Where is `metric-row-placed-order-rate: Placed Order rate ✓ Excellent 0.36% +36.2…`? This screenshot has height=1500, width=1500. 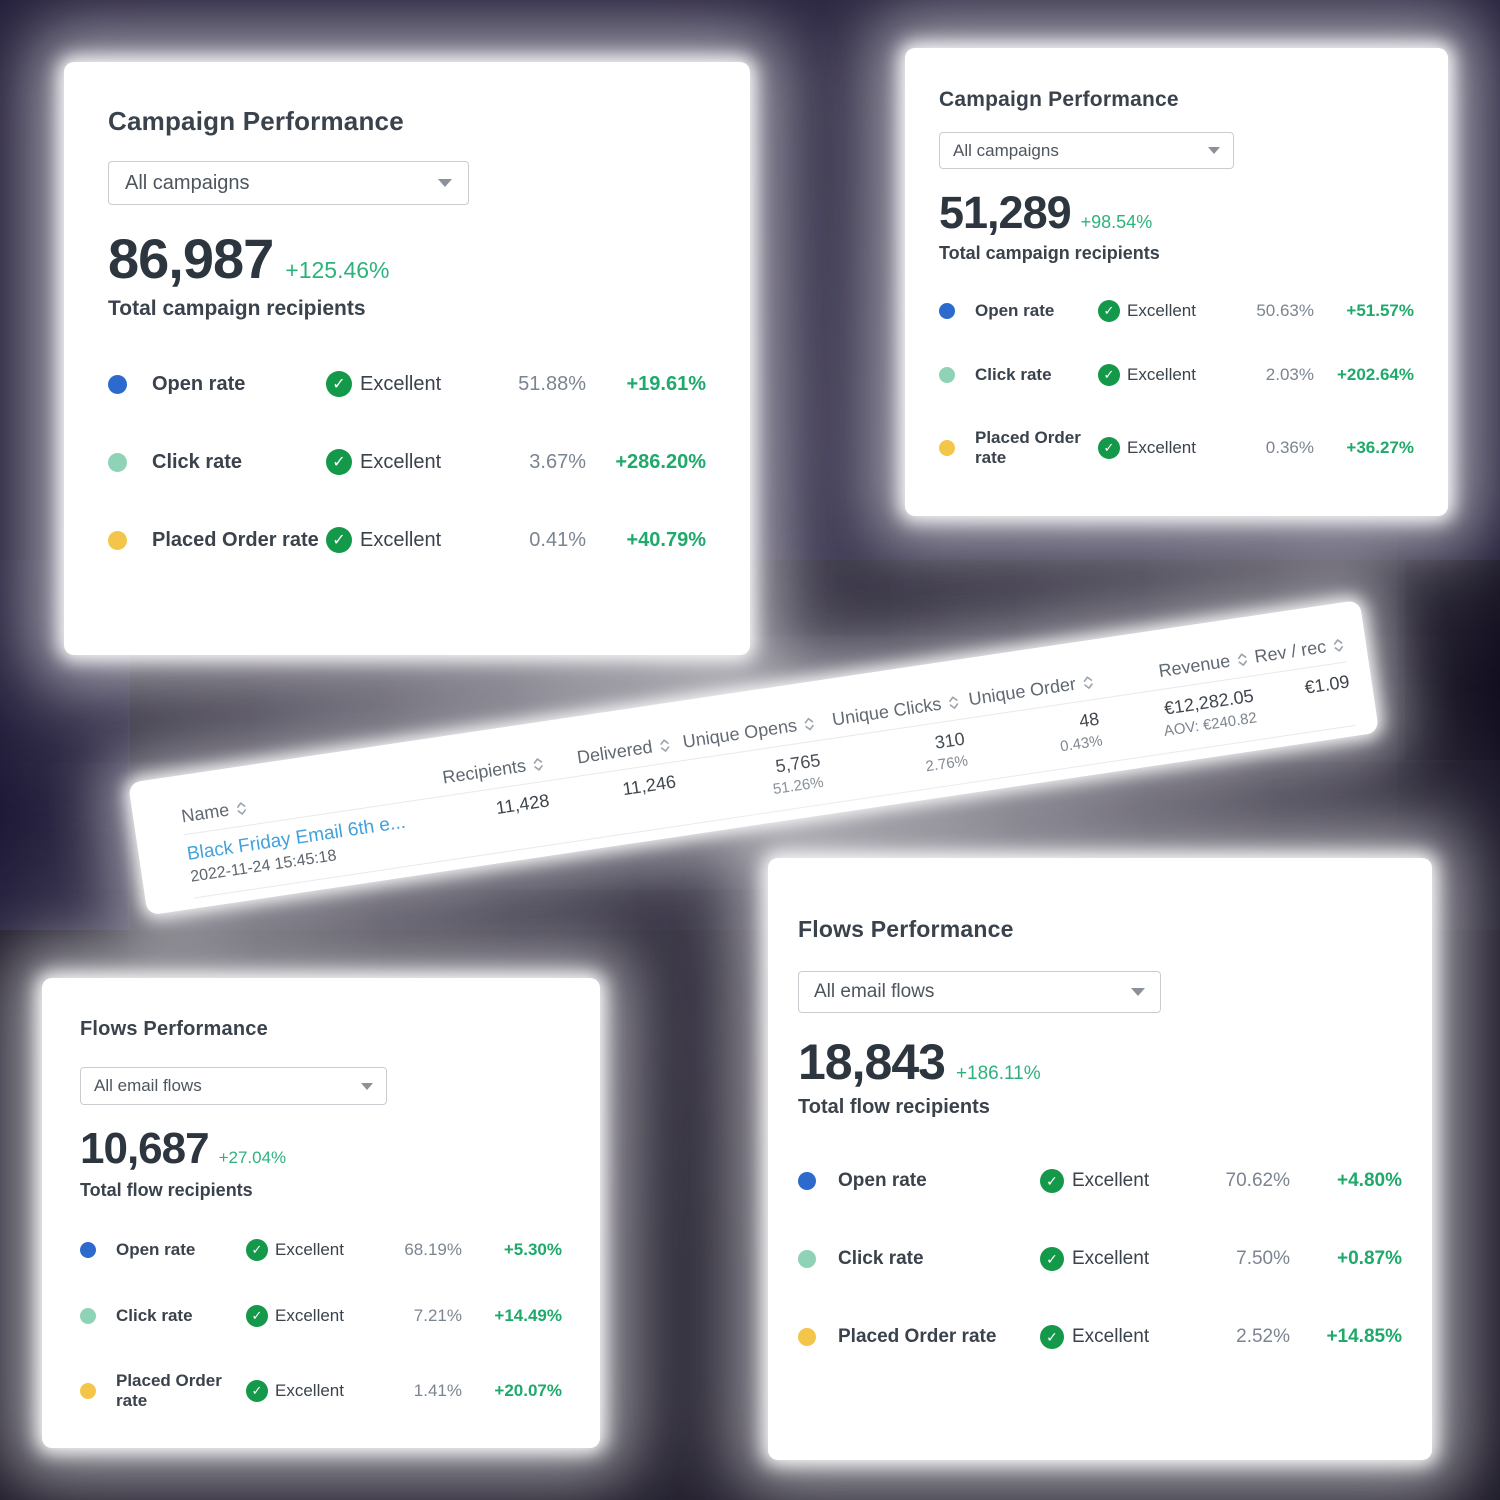 metric-row-placed-order-rate: Placed Order rate ✓ Excellent 0.36% +36.2… is located at coordinates (1176, 448).